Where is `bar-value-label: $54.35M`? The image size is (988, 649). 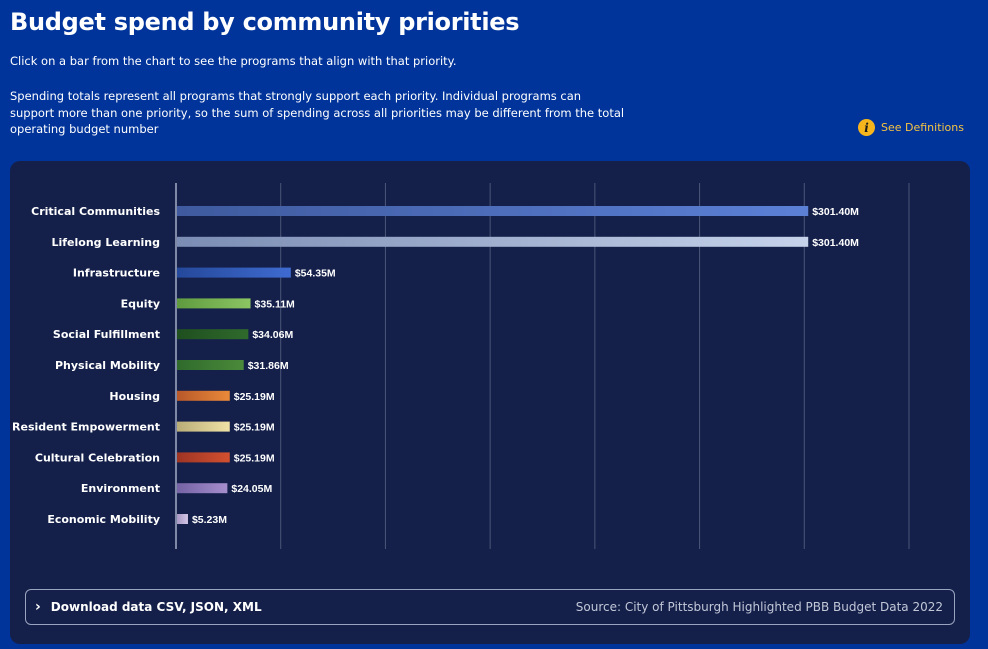 bar-value-label: $54.35M is located at coordinates (315, 274).